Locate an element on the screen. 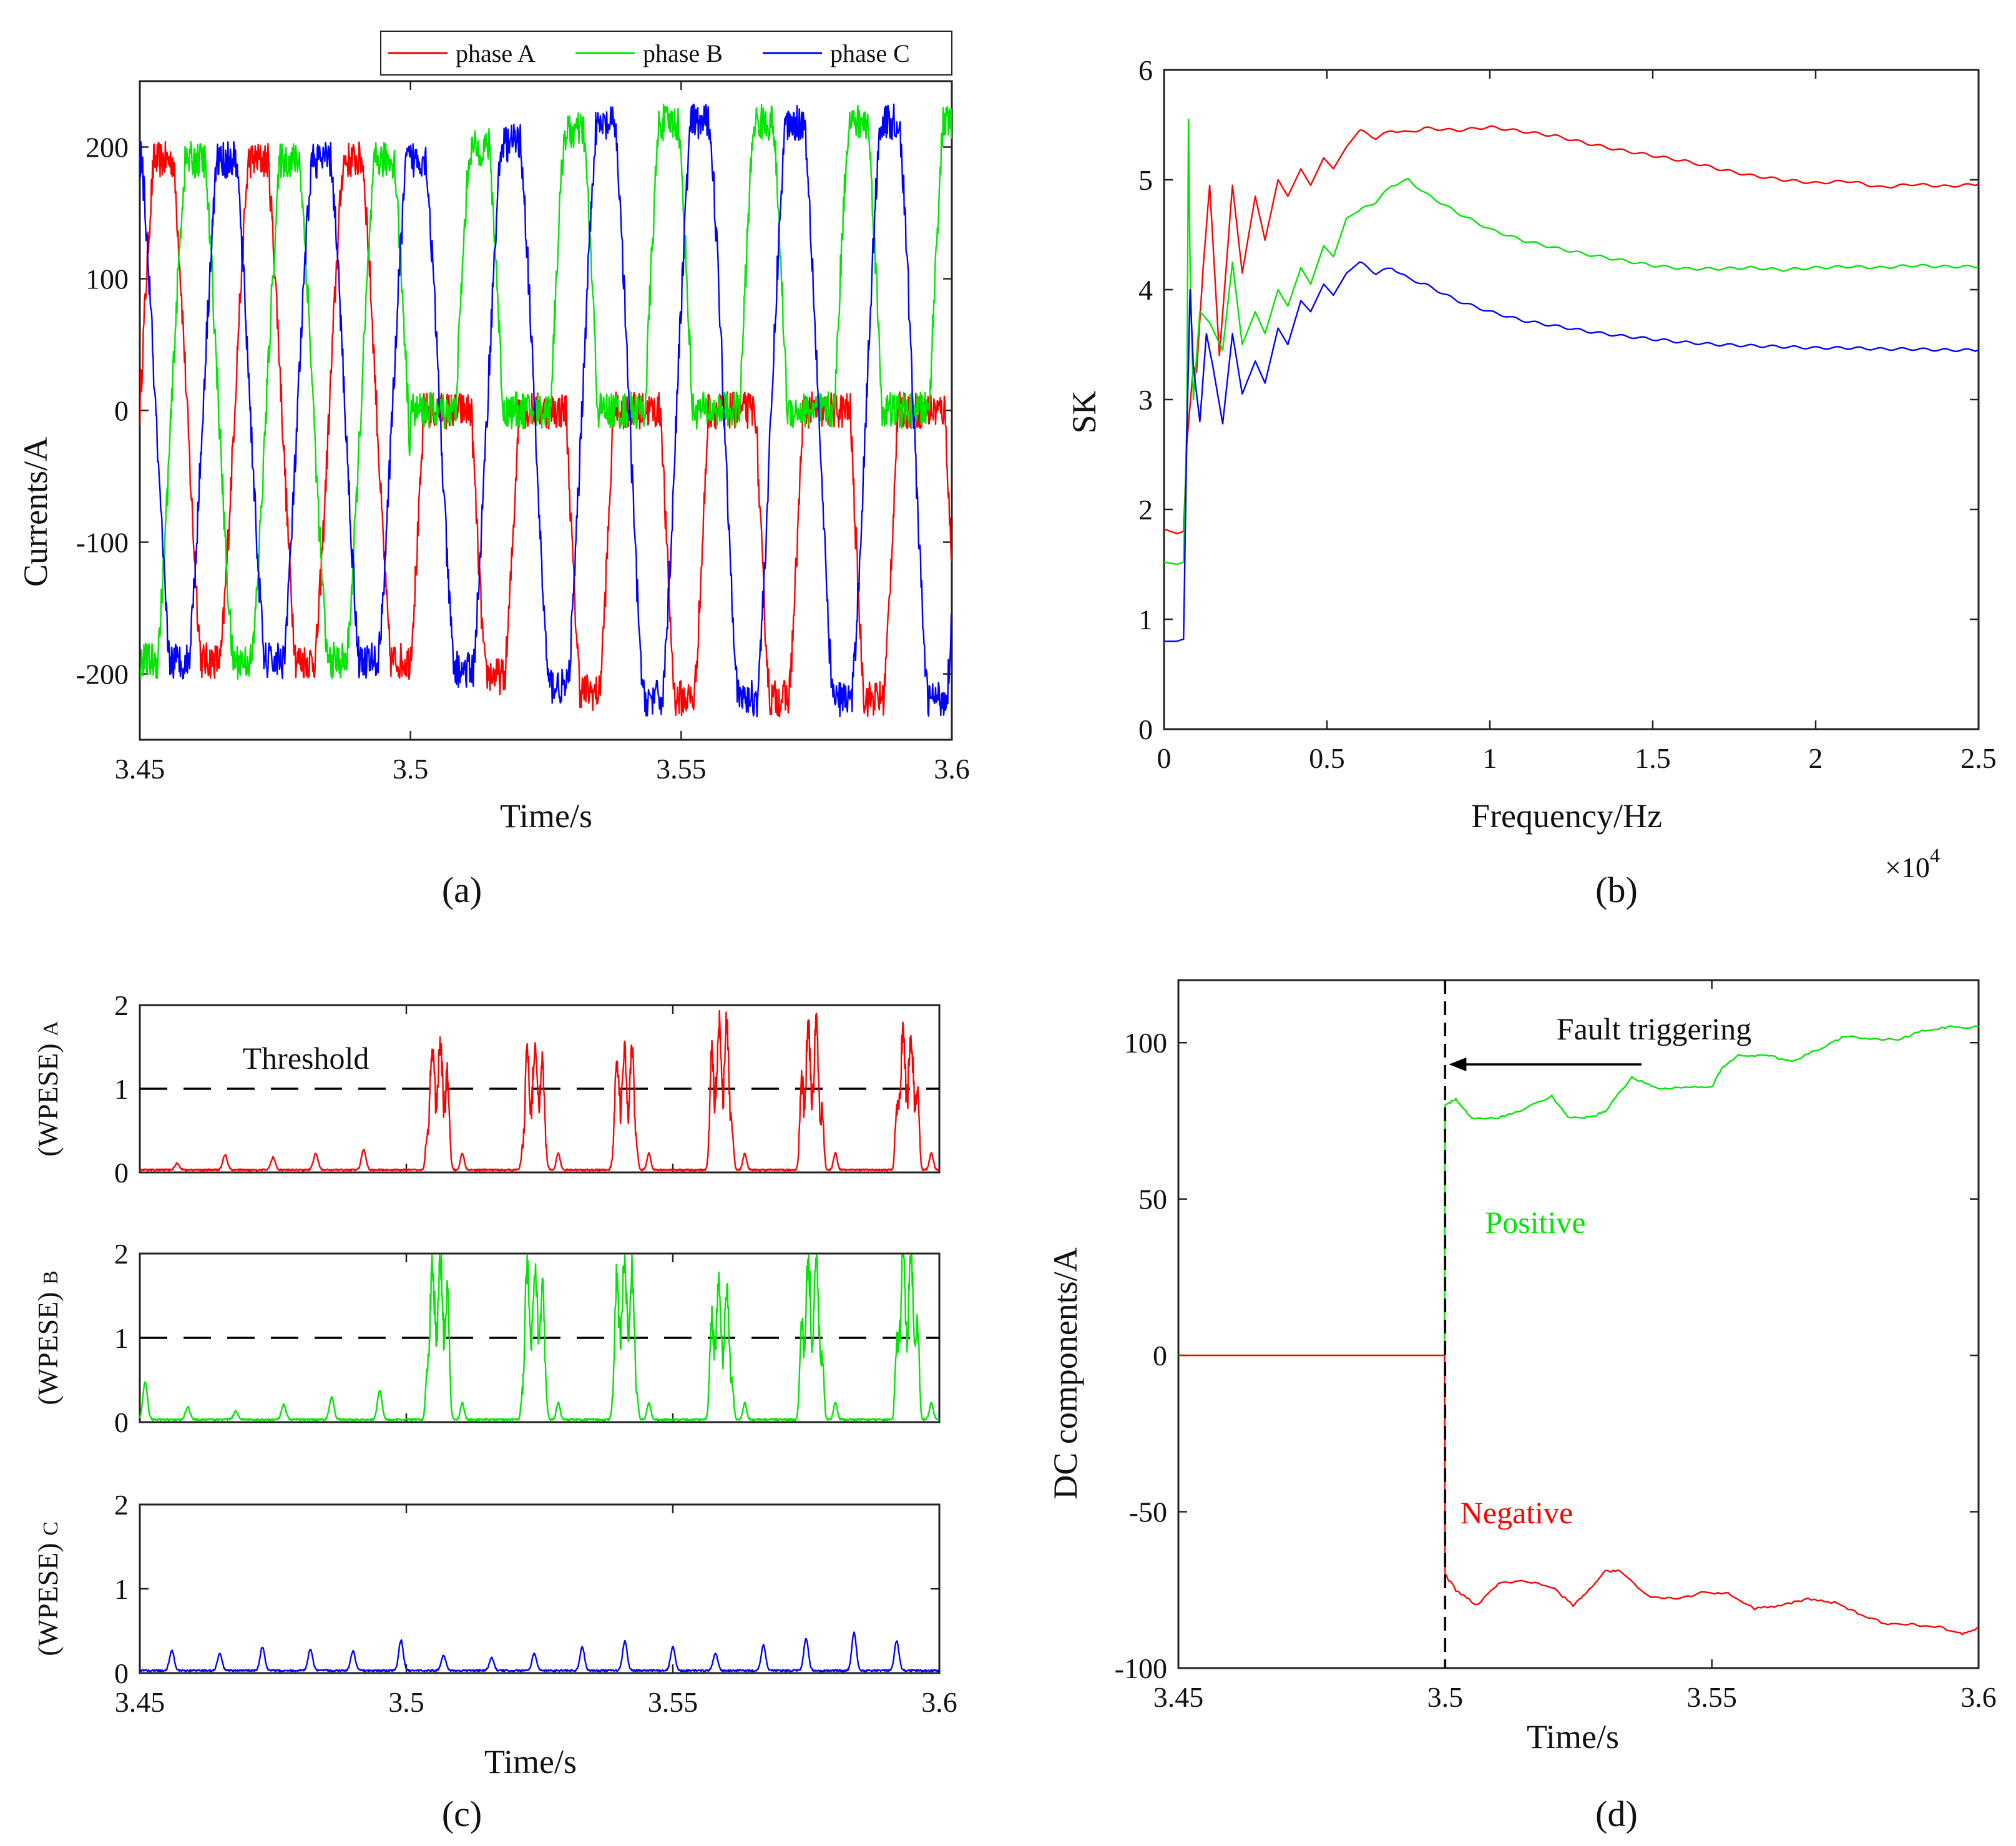 This screenshot has height=1846, width=2016. panel-d-ytick-label: 50 is located at coordinates (1152, 1199).